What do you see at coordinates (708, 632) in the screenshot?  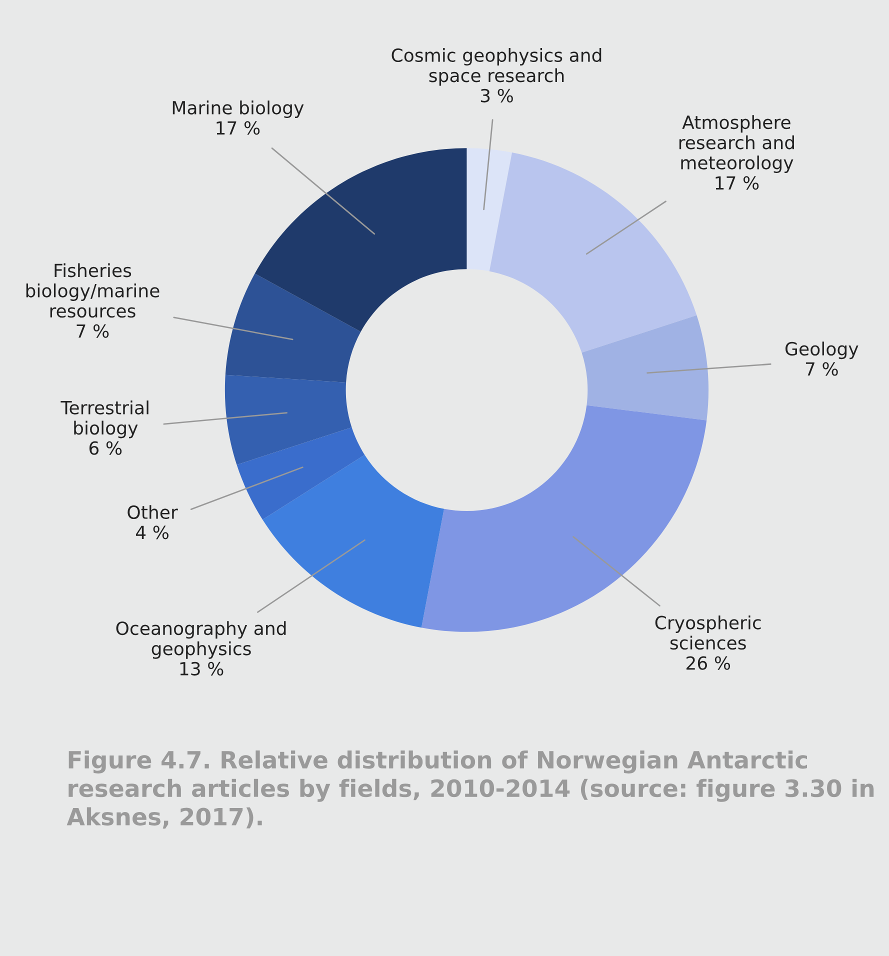 I see `slice-label: Cryospheric sciences` at bounding box center [708, 632].